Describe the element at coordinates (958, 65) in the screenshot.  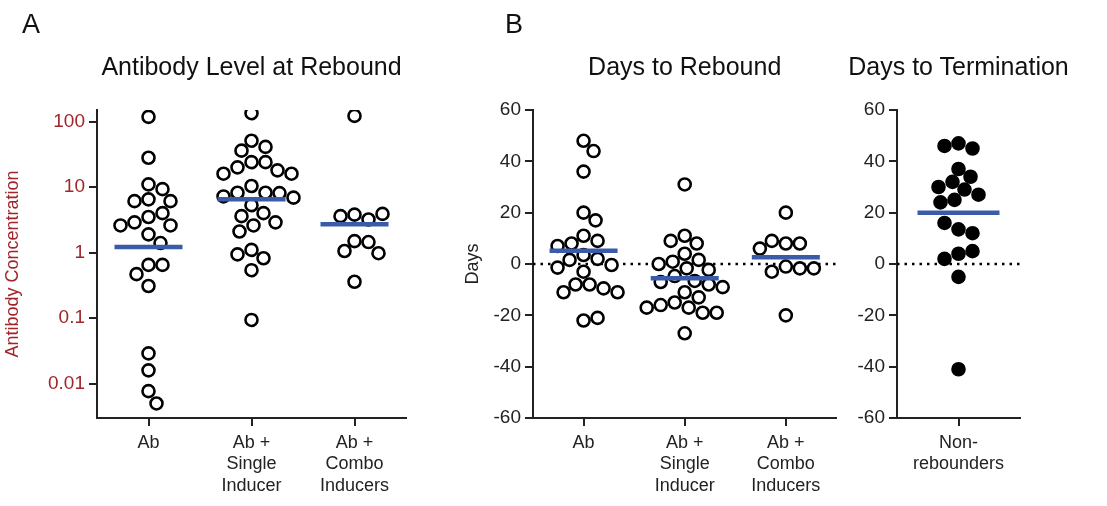
I see `chart-title: Days to Termination` at that location.